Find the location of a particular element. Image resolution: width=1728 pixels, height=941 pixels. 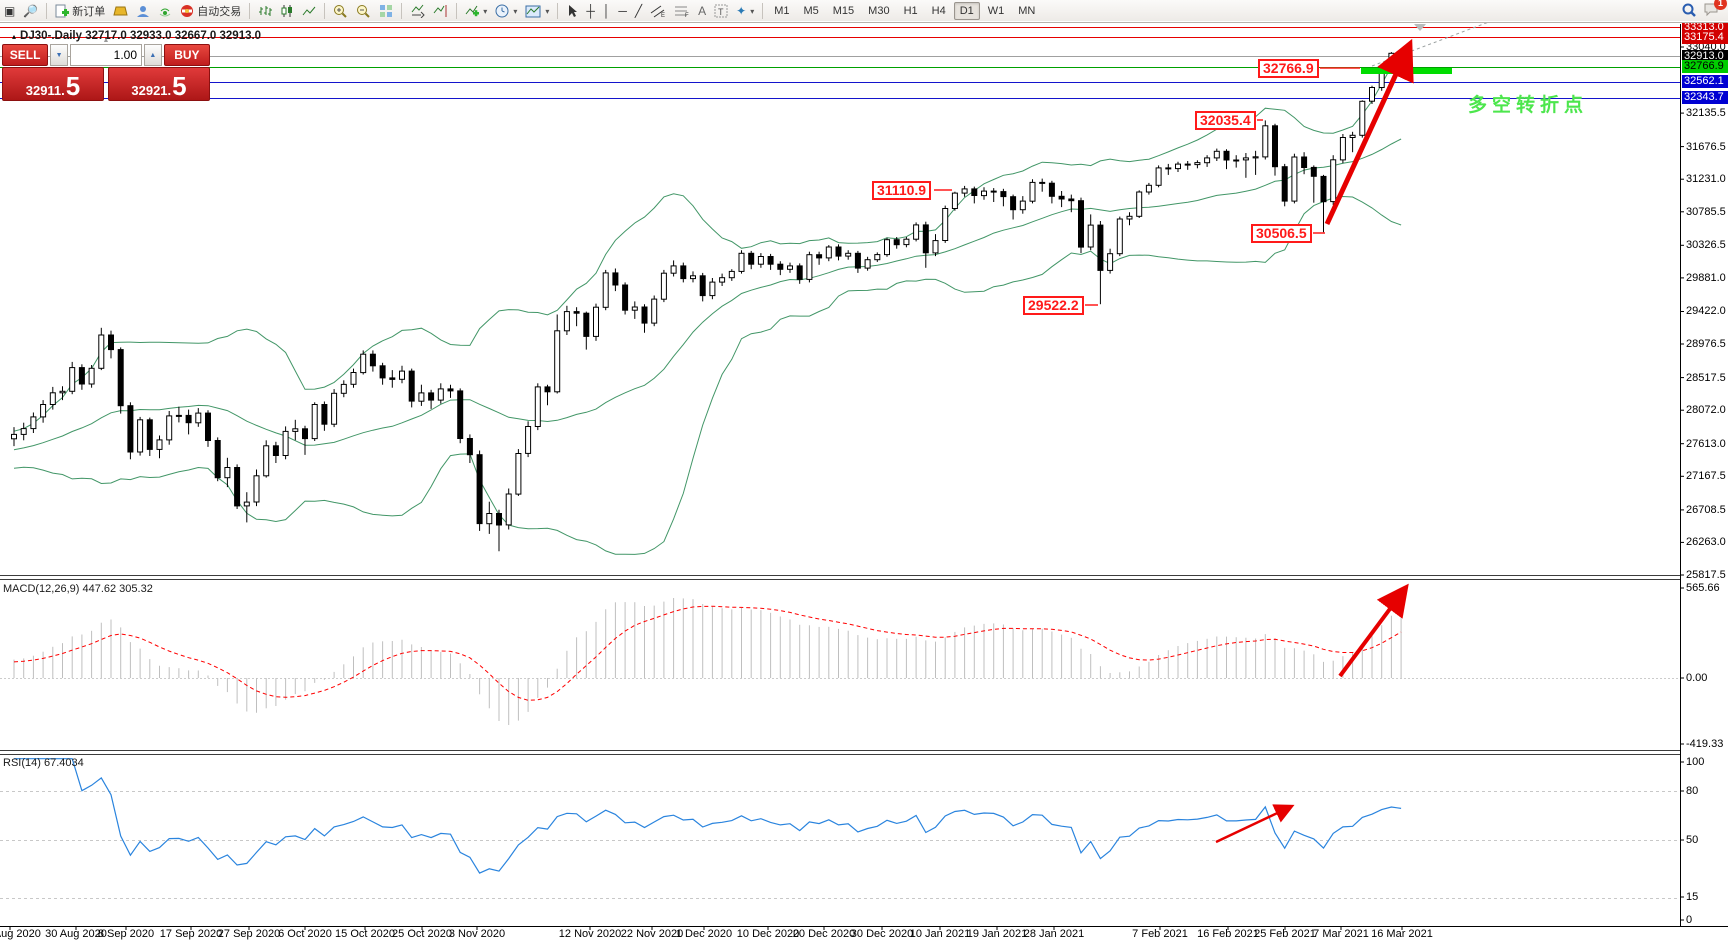

date-axis-label: 15 Oct 2020 is located at coordinates (365, 934).